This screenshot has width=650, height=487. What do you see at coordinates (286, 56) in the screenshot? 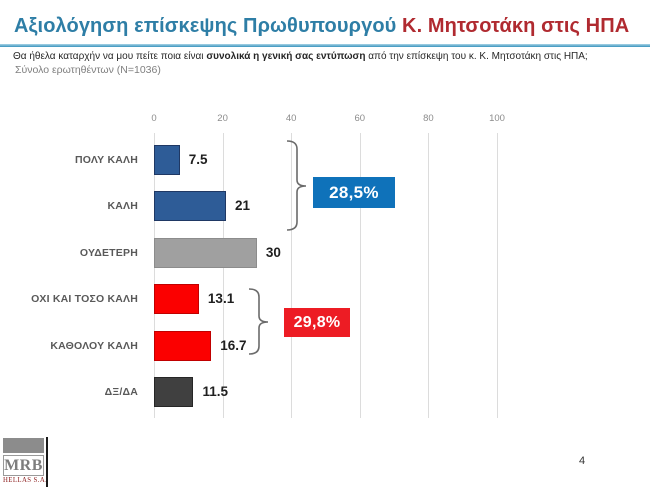
I see `question-bold: συνολικά η γενική σας εντύπωση` at bounding box center [286, 56].